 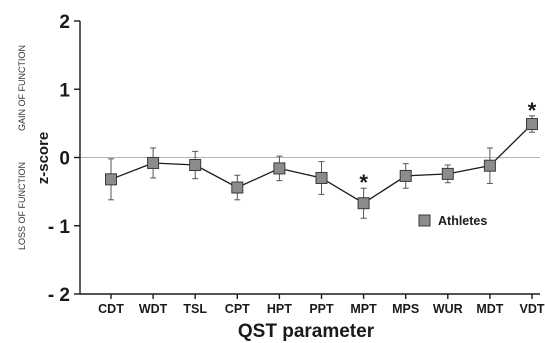 I want to click on y-tick-label: - 1, so click(x=59, y=227).